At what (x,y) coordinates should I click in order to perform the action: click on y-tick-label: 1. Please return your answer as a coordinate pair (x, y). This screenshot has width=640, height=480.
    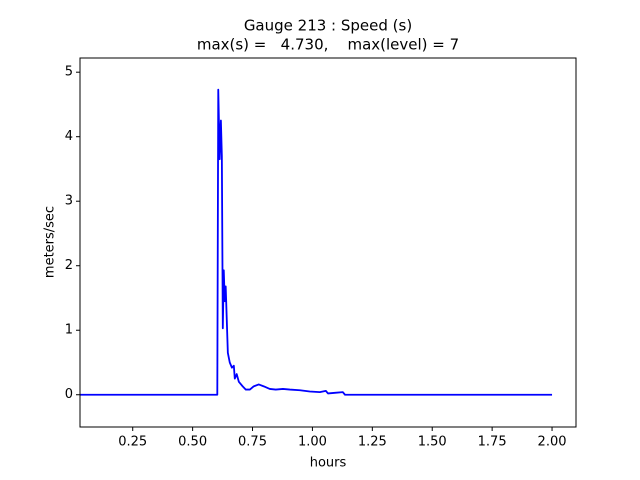
    Looking at the image, I should click on (69, 330).